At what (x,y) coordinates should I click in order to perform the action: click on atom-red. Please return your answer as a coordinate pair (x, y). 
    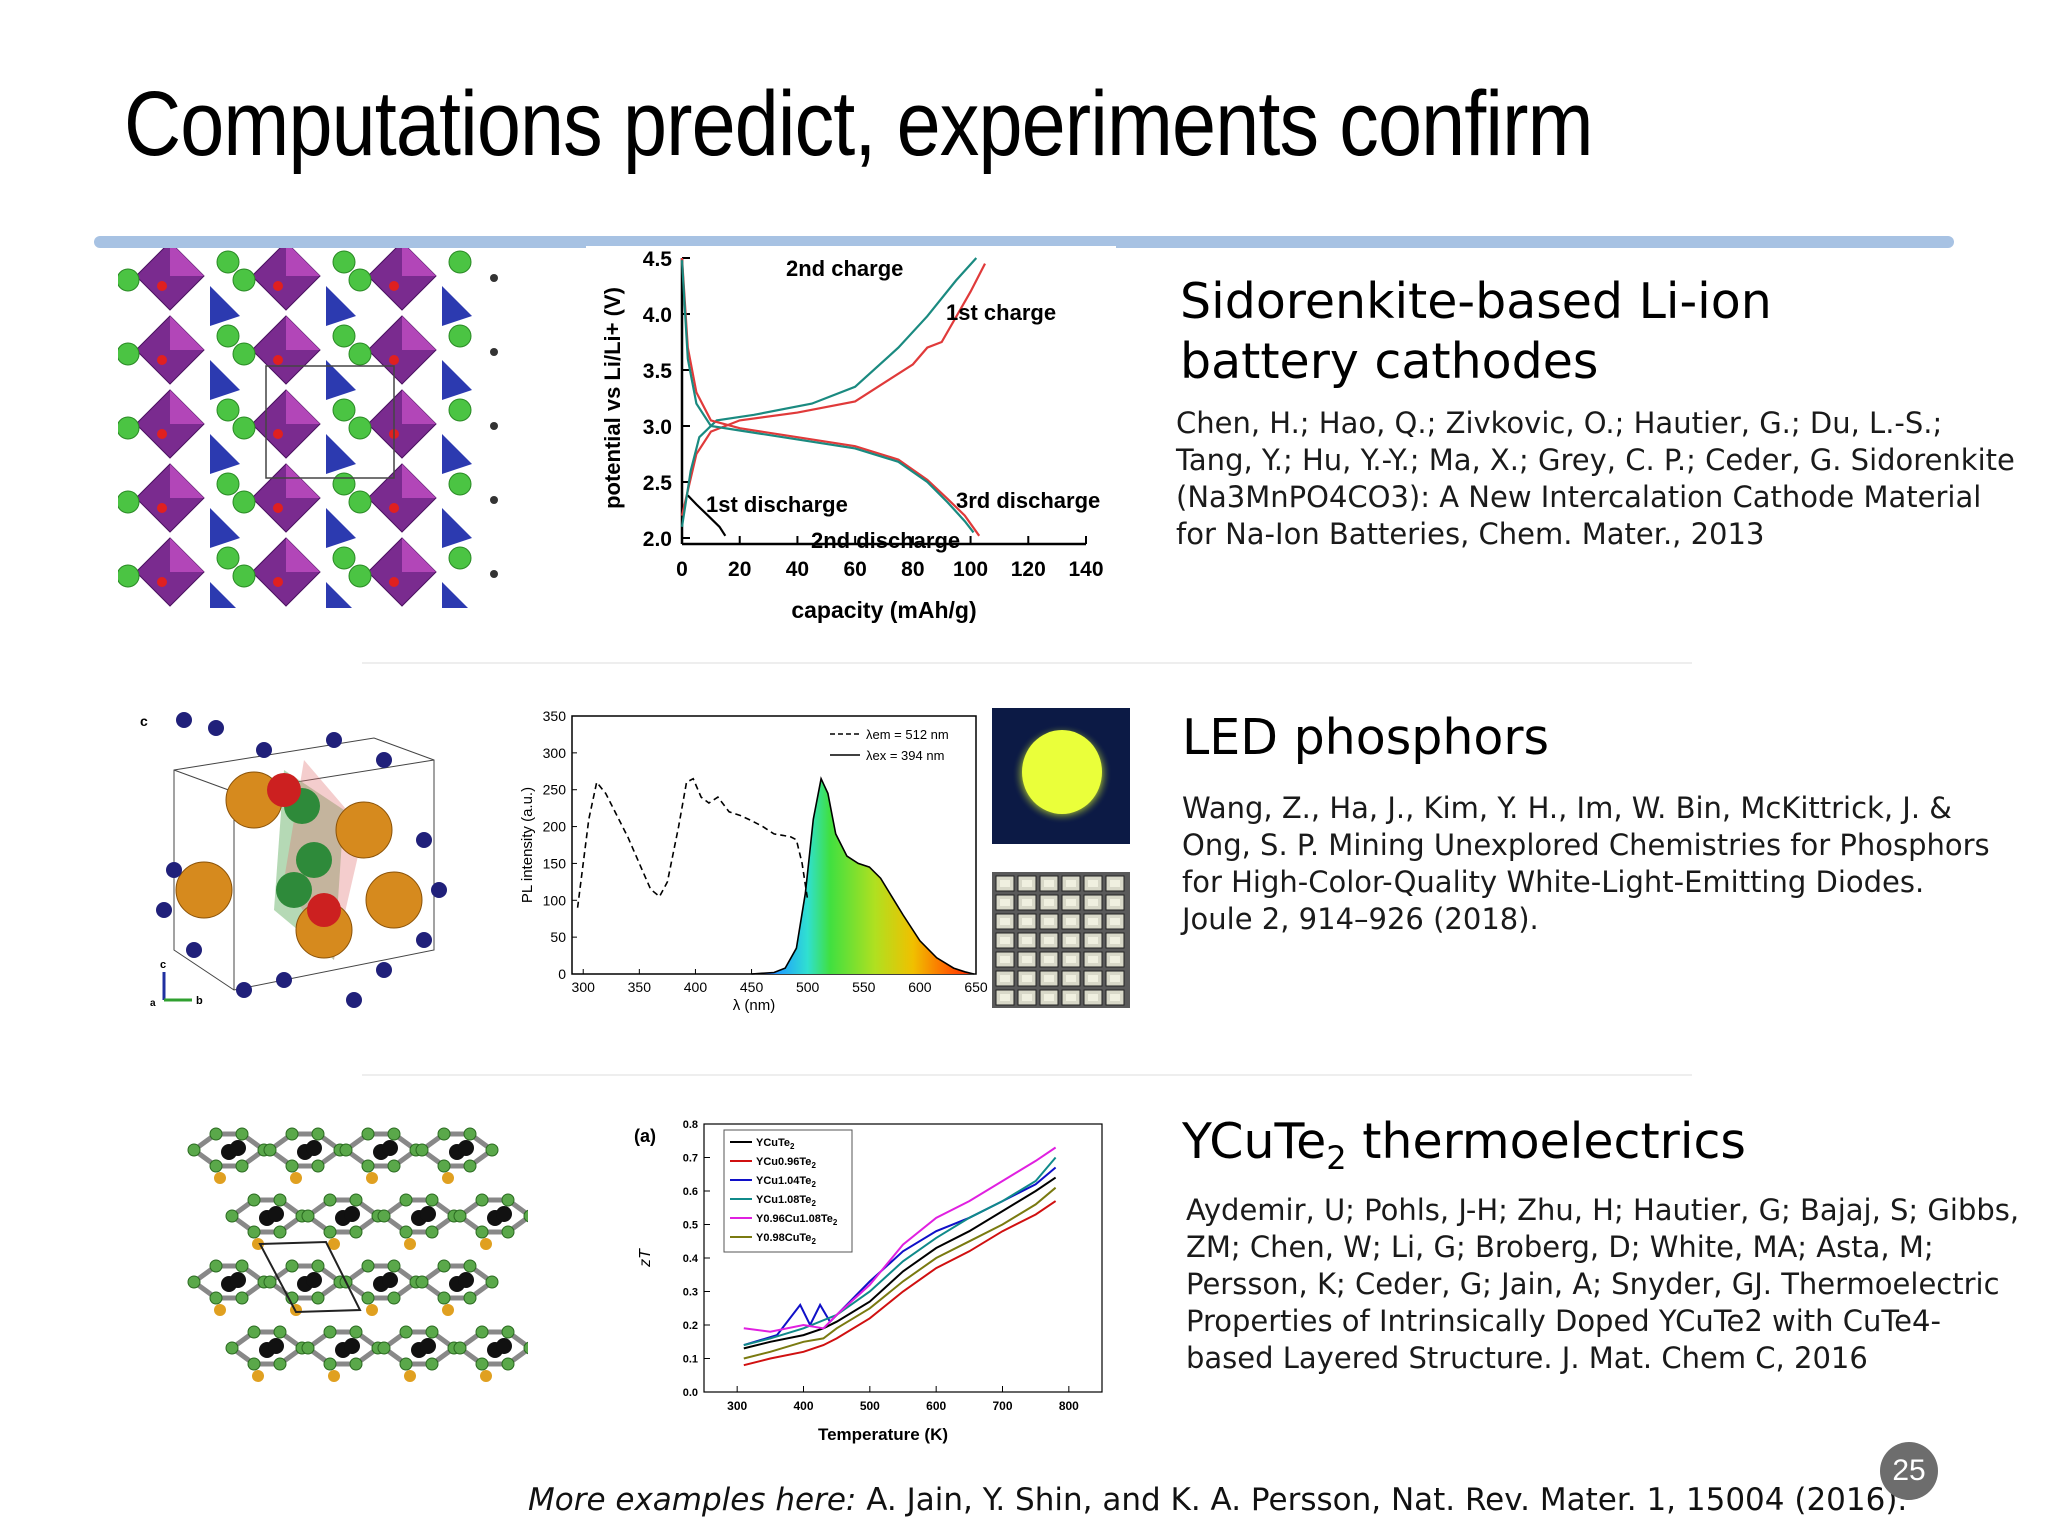
    Looking at the image, I should click on (284, 790).